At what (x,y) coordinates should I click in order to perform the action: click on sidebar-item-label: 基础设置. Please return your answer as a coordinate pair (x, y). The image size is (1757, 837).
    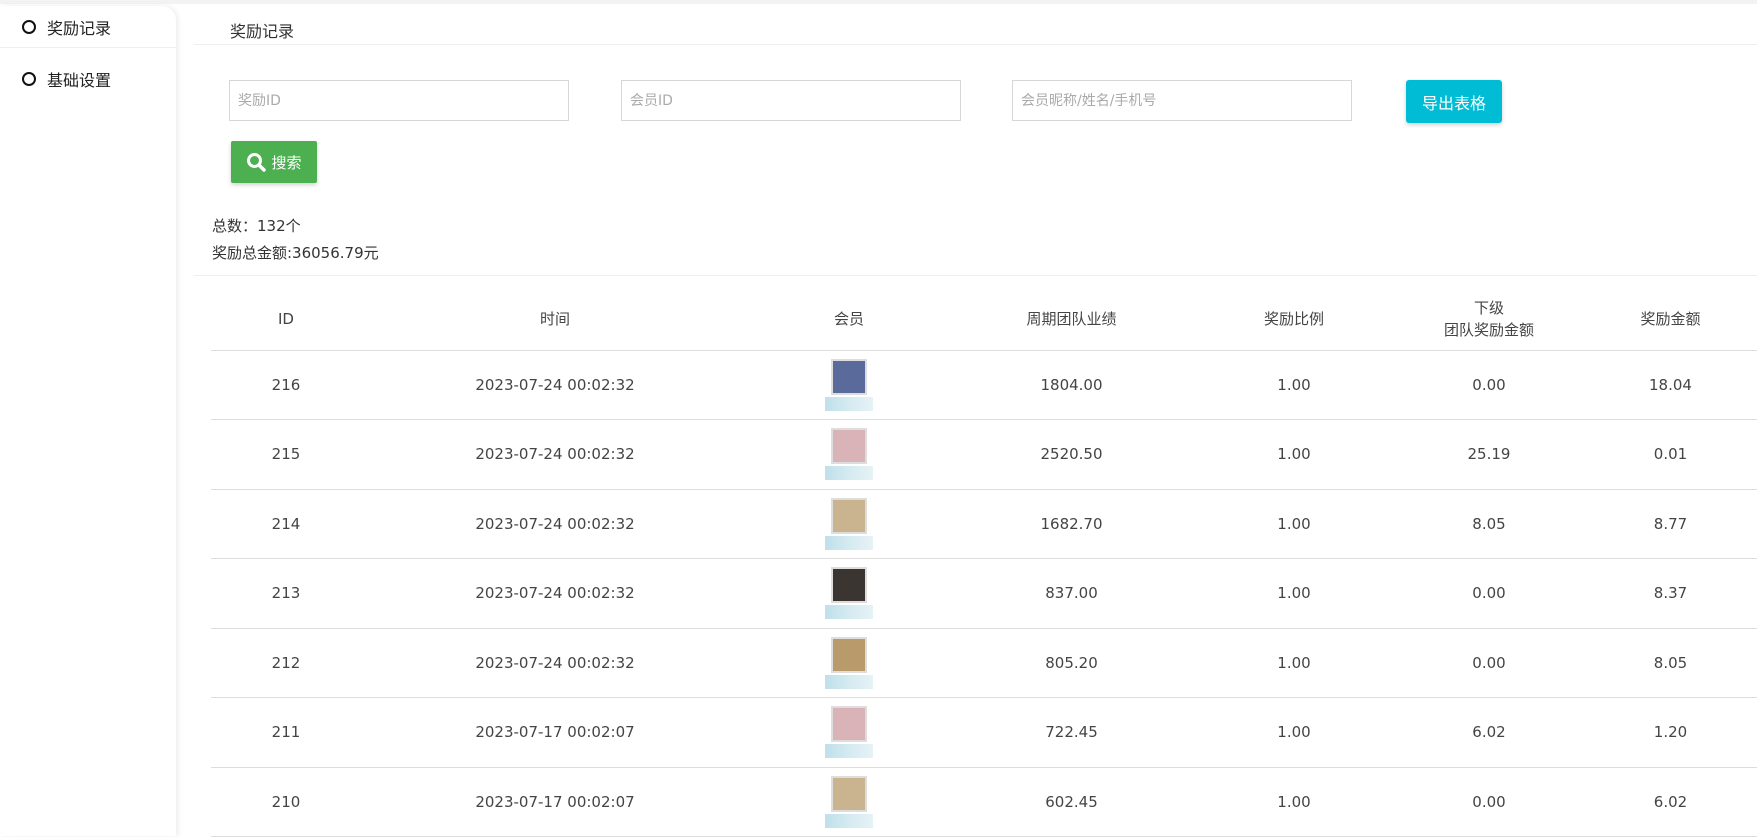
    Looking at the image, I should click on (79, 80).